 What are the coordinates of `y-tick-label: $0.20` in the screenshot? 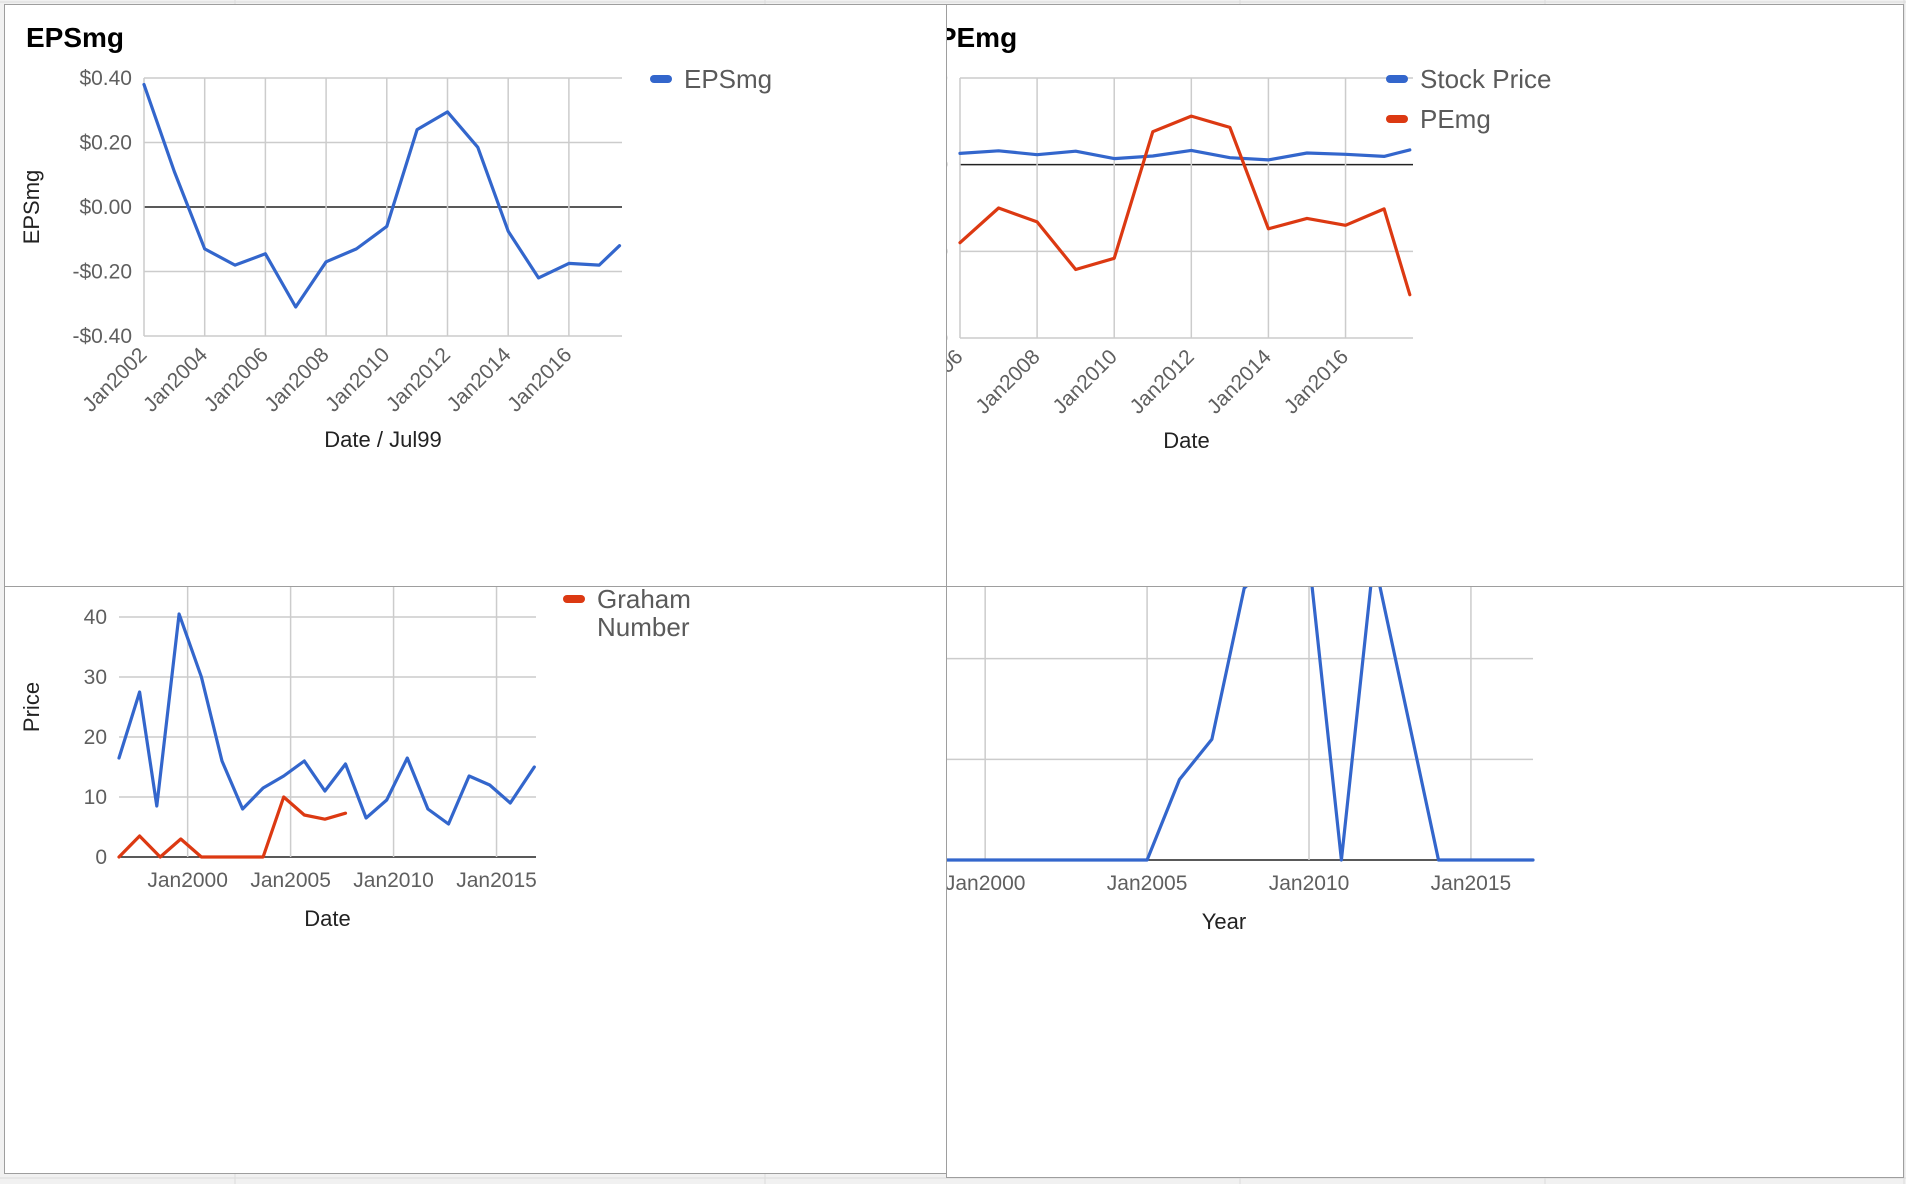 It's located at (105, 143).